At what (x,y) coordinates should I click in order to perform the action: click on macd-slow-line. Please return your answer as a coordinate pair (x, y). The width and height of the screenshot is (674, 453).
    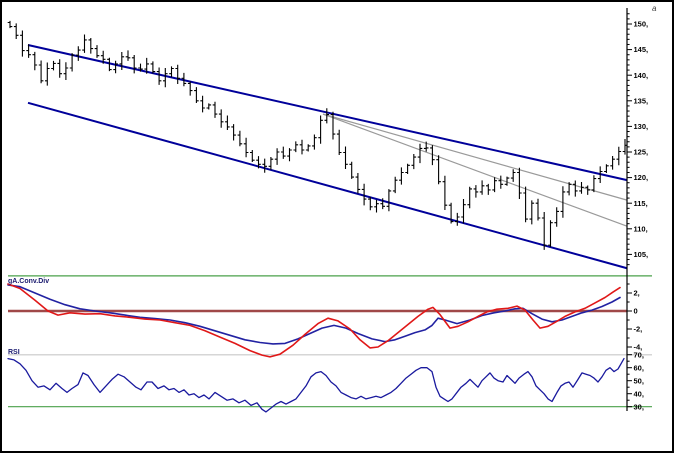
    Looking at the image, I should click on (314, 314).